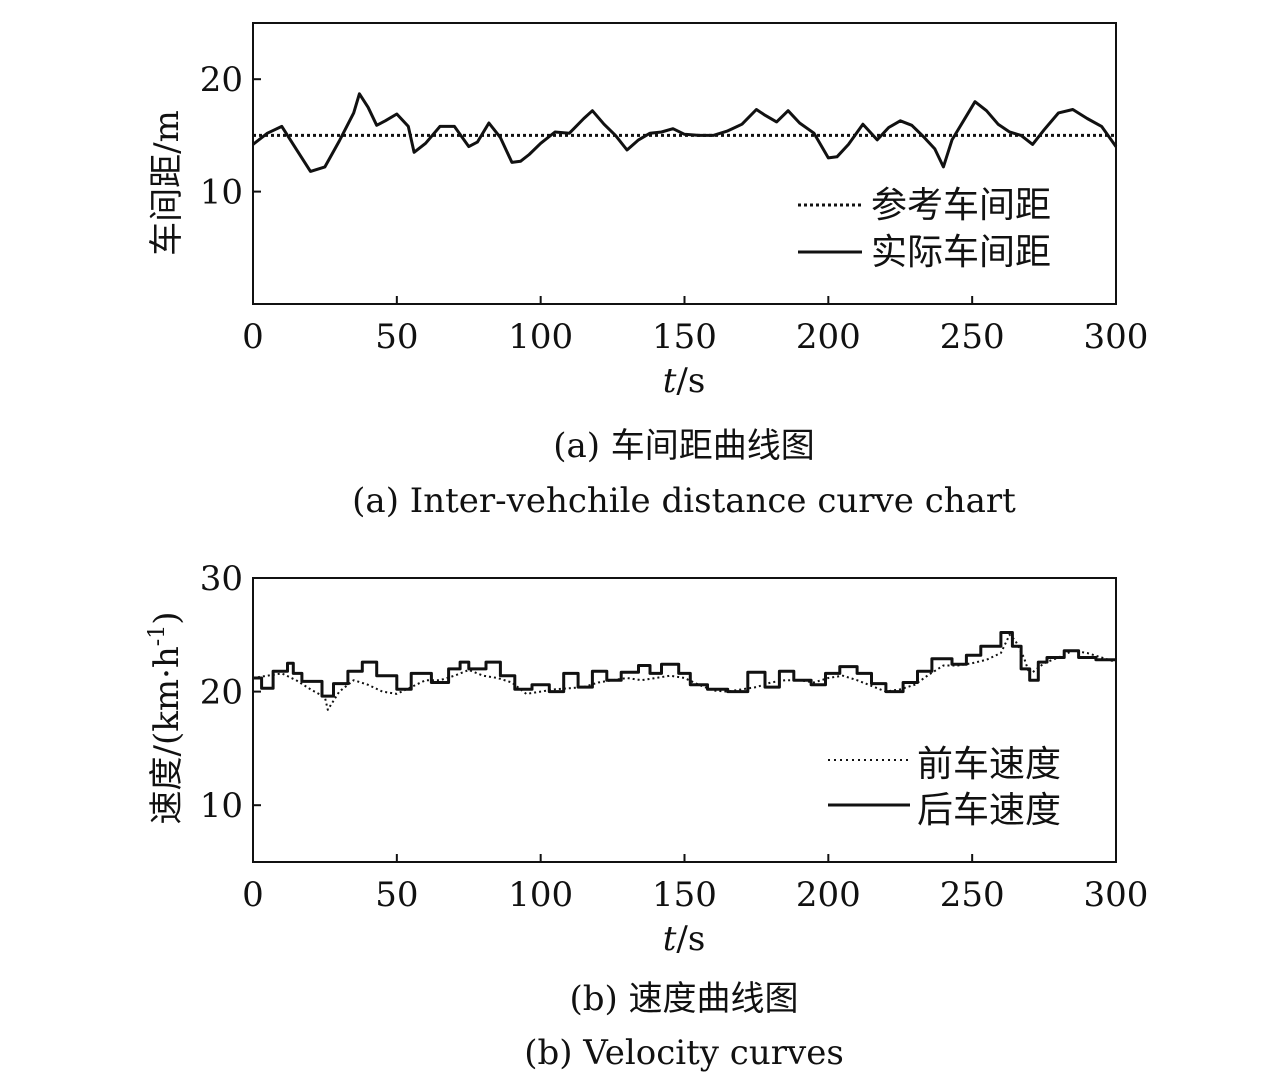 The image size is (1276, 1083). I want to click on caption-en: (b) Velocity curves, so click(684, 1053).